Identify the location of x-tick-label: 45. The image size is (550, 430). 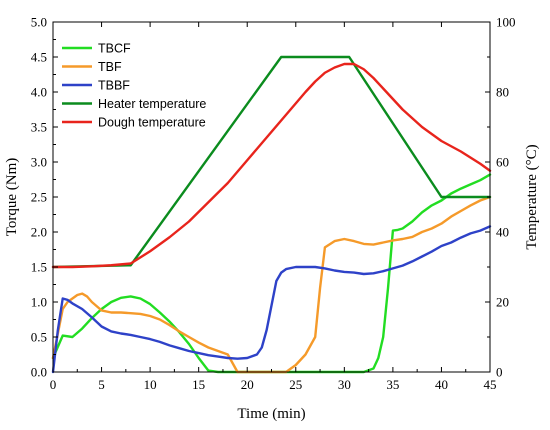
(490, 384).